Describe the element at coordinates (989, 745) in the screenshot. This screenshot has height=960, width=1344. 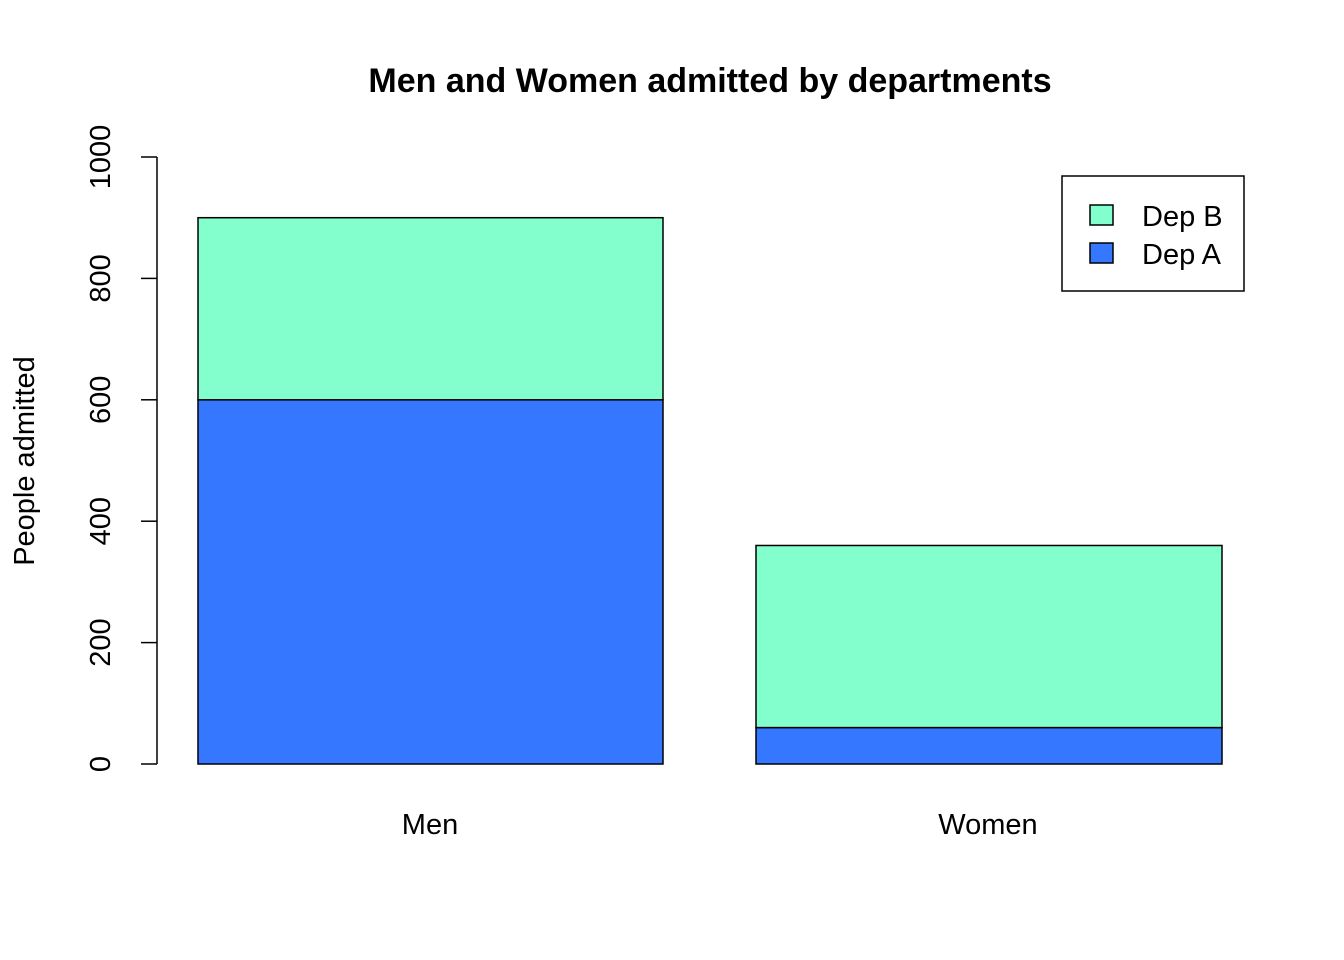
I see `bar-women-dep-a` at that location.